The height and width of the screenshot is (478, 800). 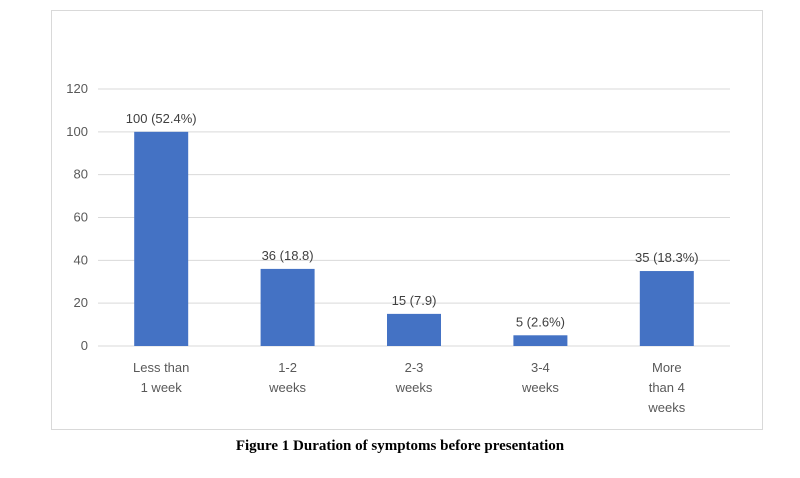 What do you see at coordinates (84, 345) in the screenshot?
I see `y-tick-label-0: 0` at bounding box center [84, 345].